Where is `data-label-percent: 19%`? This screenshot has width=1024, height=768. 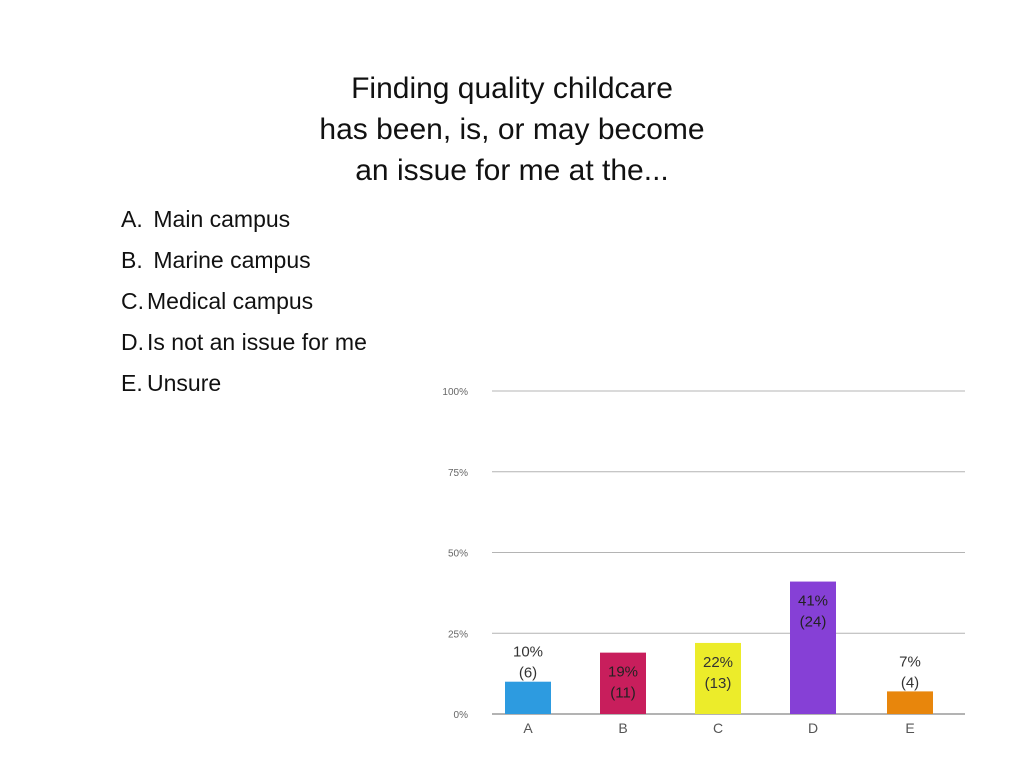
data-label-percent: 19% is located at coordinates (623, 672).